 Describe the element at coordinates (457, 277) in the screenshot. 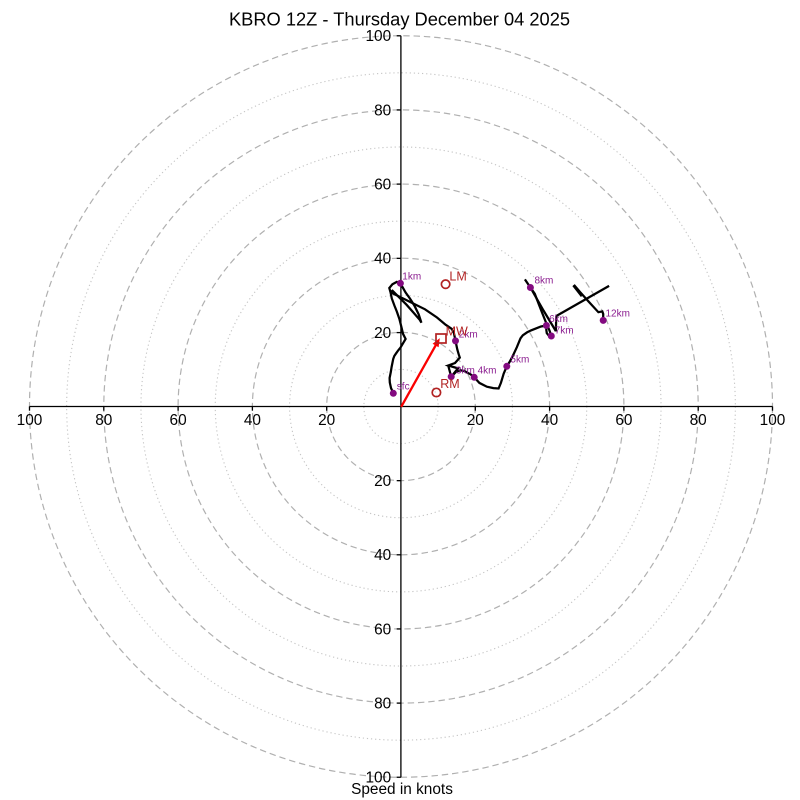

I see `svg-text: LM` at that location.